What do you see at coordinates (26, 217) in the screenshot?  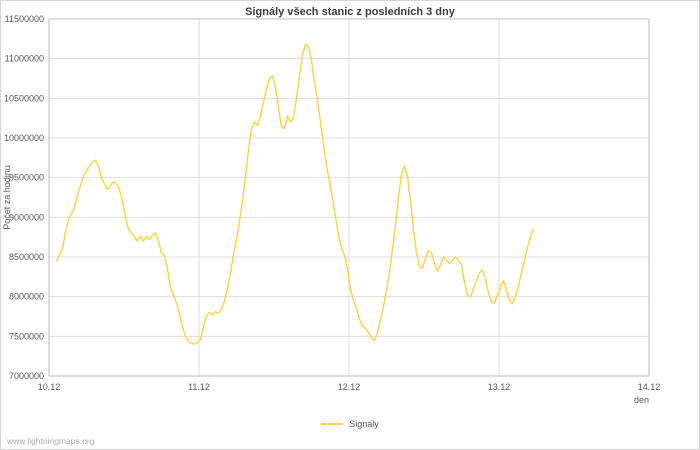 I see `y-tick-label: 9000000` at bounding box center [26, 217].